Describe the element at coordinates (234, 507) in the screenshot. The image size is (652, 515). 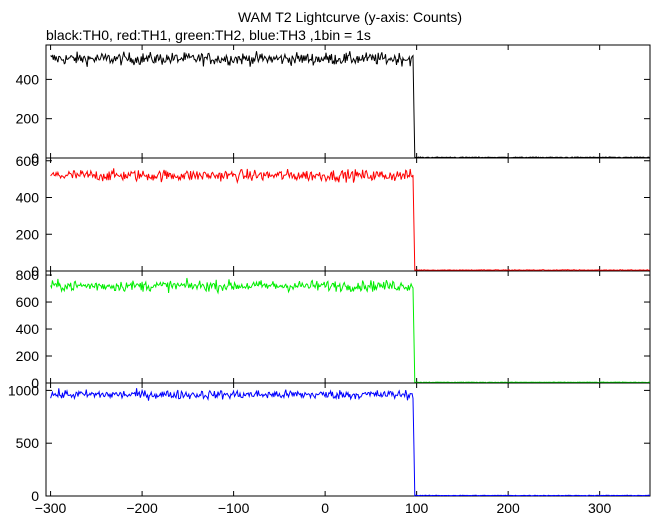
I see `x-tick-label: −100` at that location.